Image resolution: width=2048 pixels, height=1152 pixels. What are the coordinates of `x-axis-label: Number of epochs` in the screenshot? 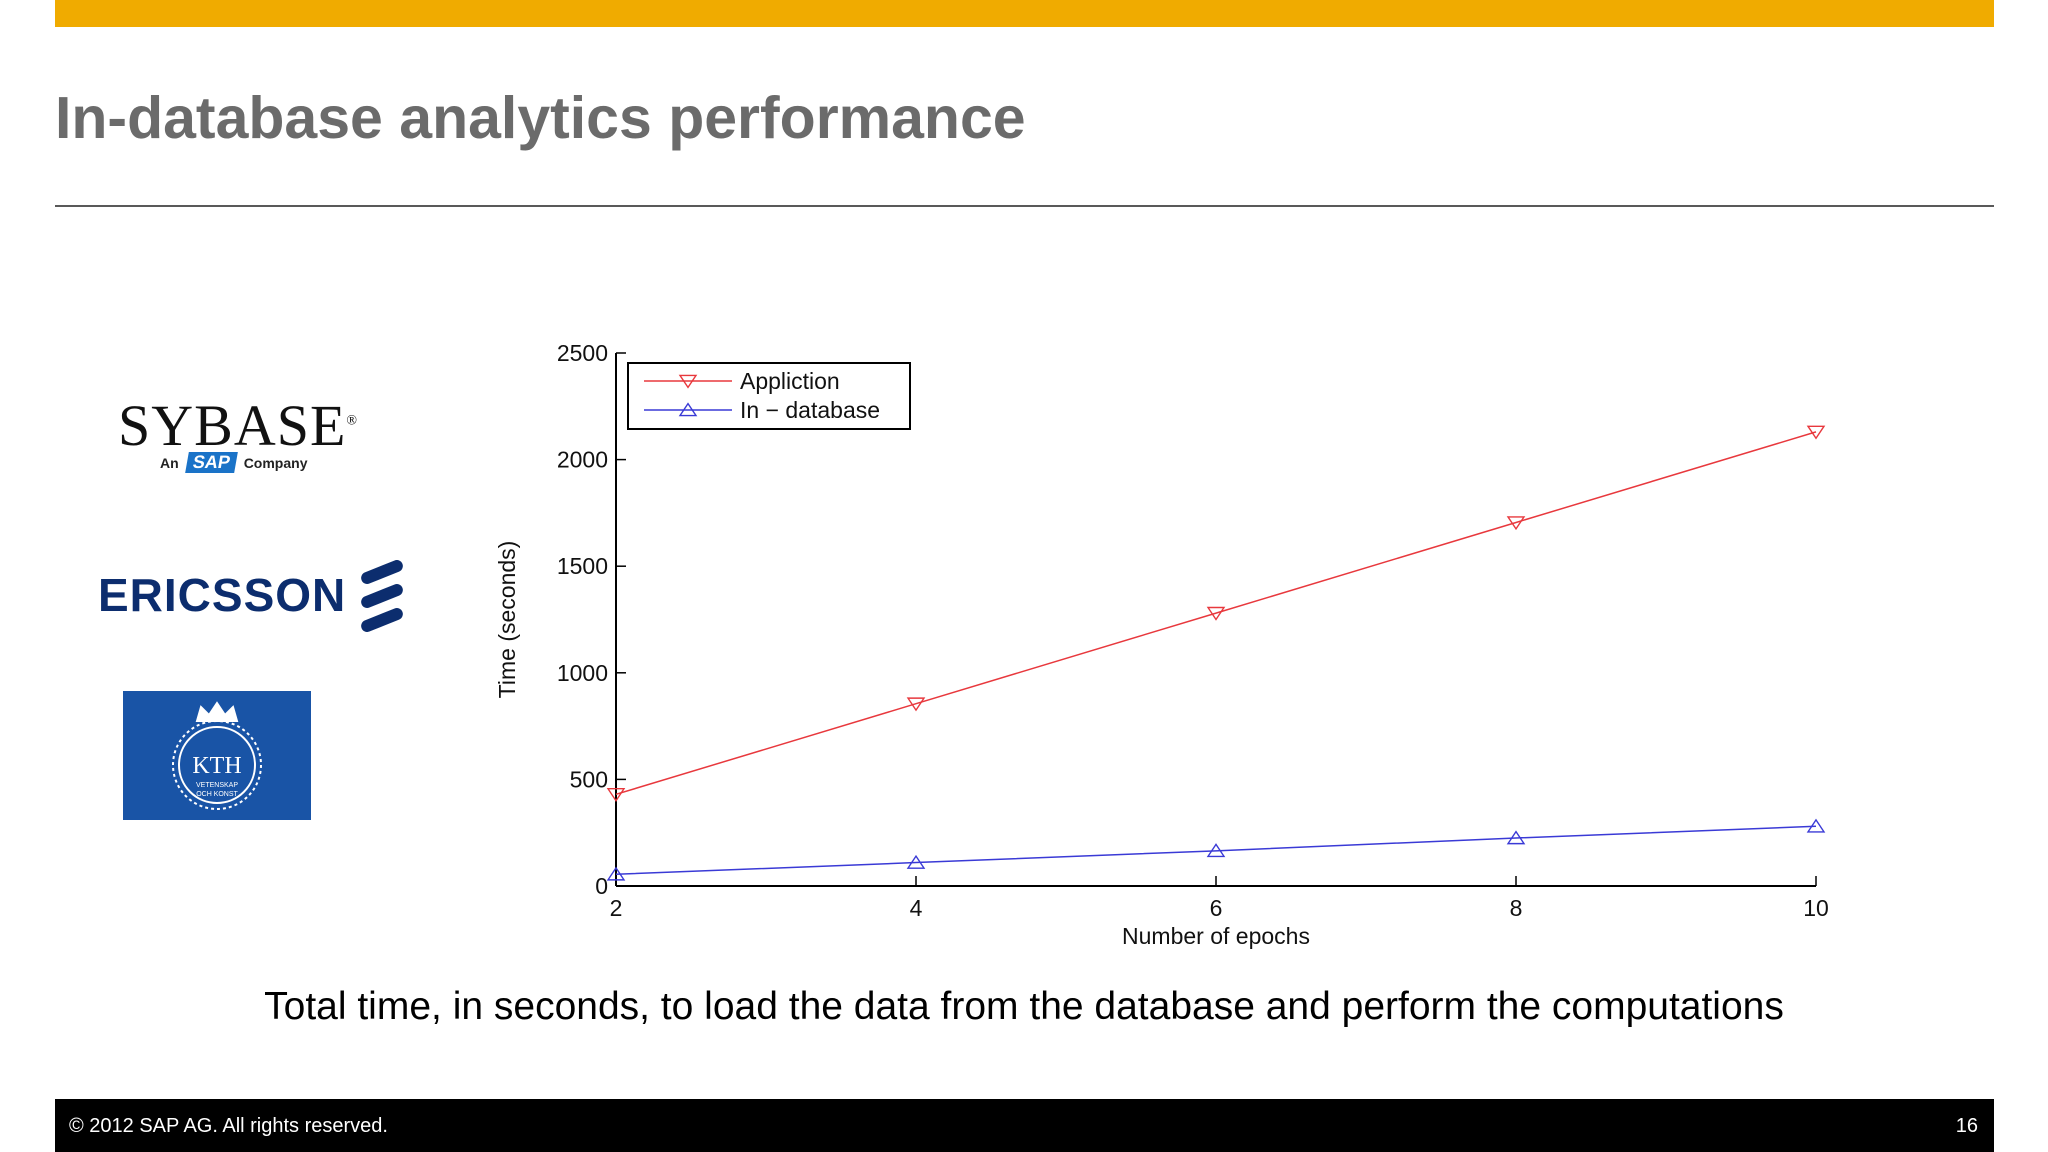 It's located at (1216, 936).